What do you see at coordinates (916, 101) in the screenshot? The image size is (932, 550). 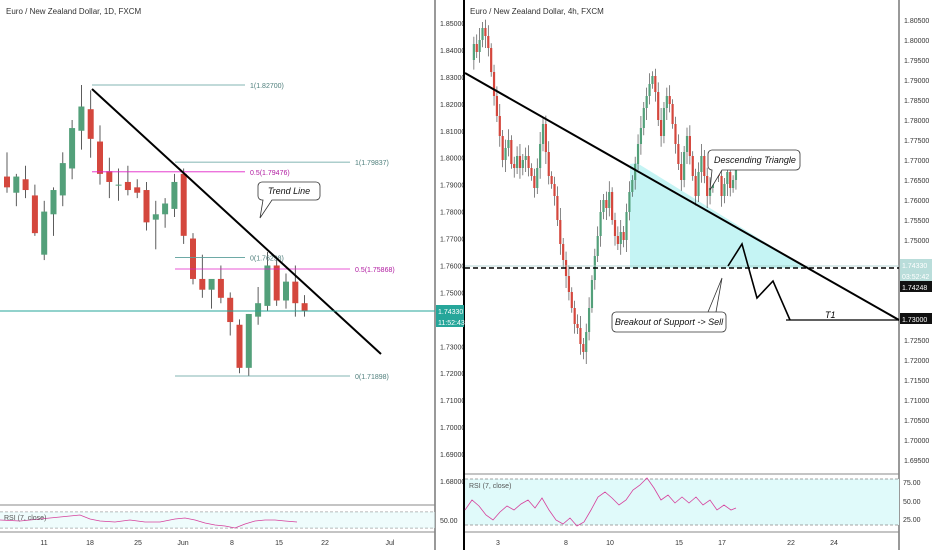 I see `right-price-tick: 1.78500` at bounding box center [916, 101].